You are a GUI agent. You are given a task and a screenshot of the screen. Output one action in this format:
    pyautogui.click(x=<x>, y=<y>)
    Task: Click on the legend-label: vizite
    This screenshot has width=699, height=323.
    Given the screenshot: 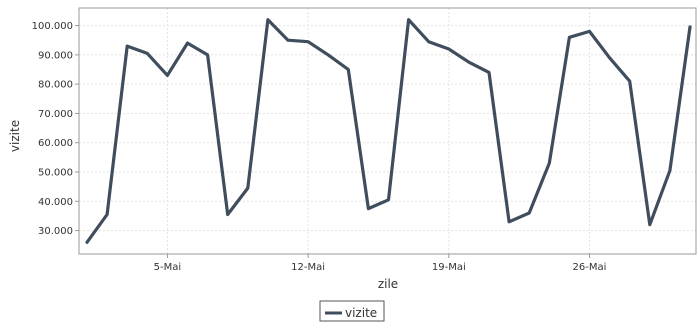 What is the action you would take?
    pyautogui.click(x=361, y=313)
    